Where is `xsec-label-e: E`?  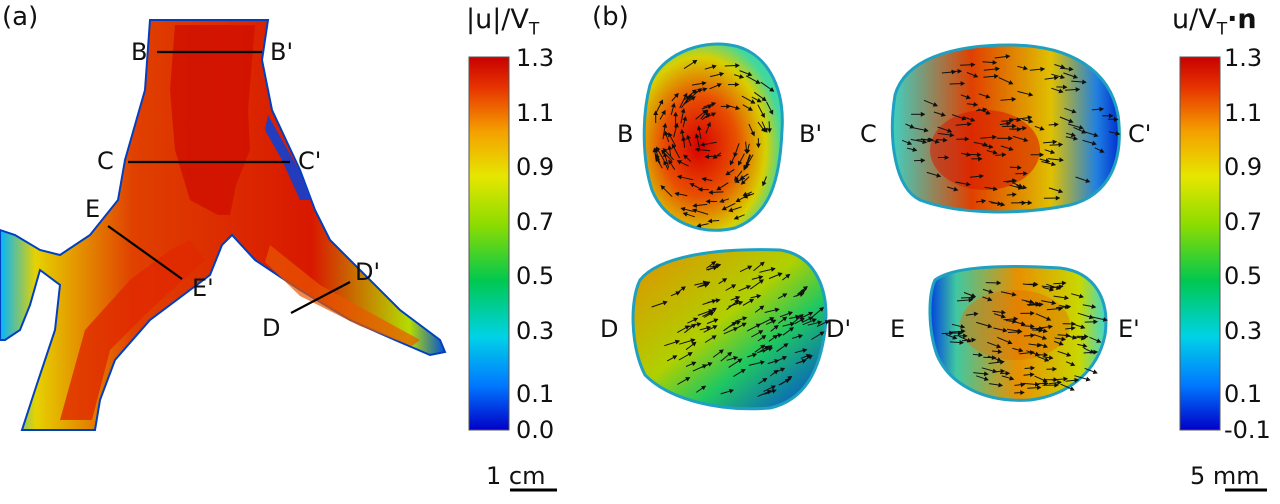
xsec-label-e: E is located at coordinates (897, 329).